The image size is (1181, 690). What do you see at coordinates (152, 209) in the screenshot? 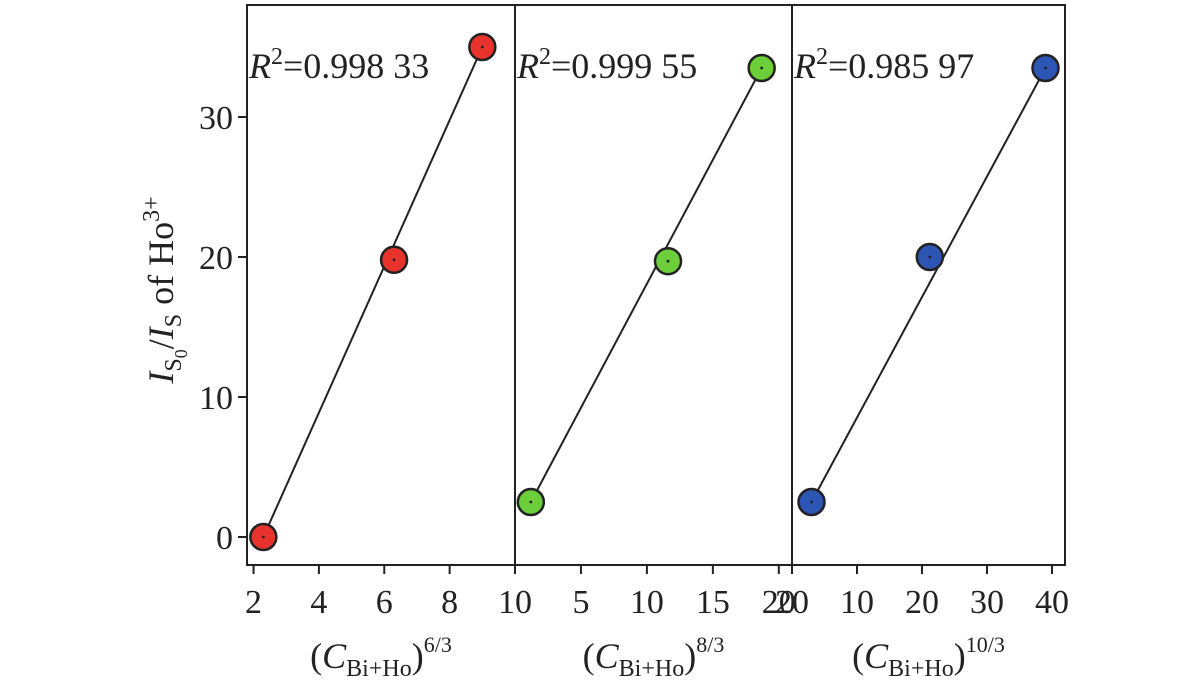
I see `y-label-sup: 3+` at bounding box center [152, 209].